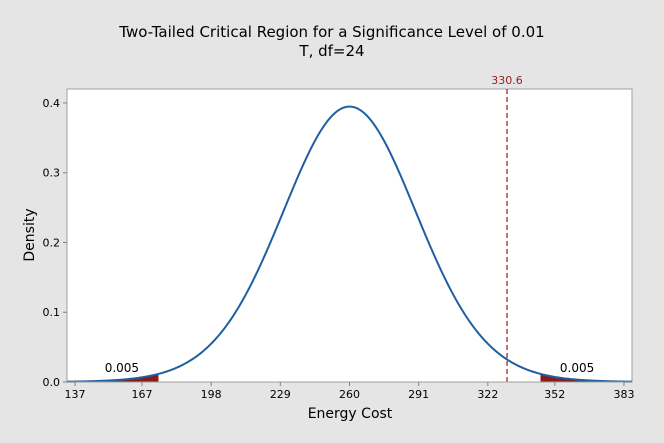 The image size is (664, 443). Describe the element at coordinates (211, 394) in the screenshot. I see `x-tick-label: 198` at that location.